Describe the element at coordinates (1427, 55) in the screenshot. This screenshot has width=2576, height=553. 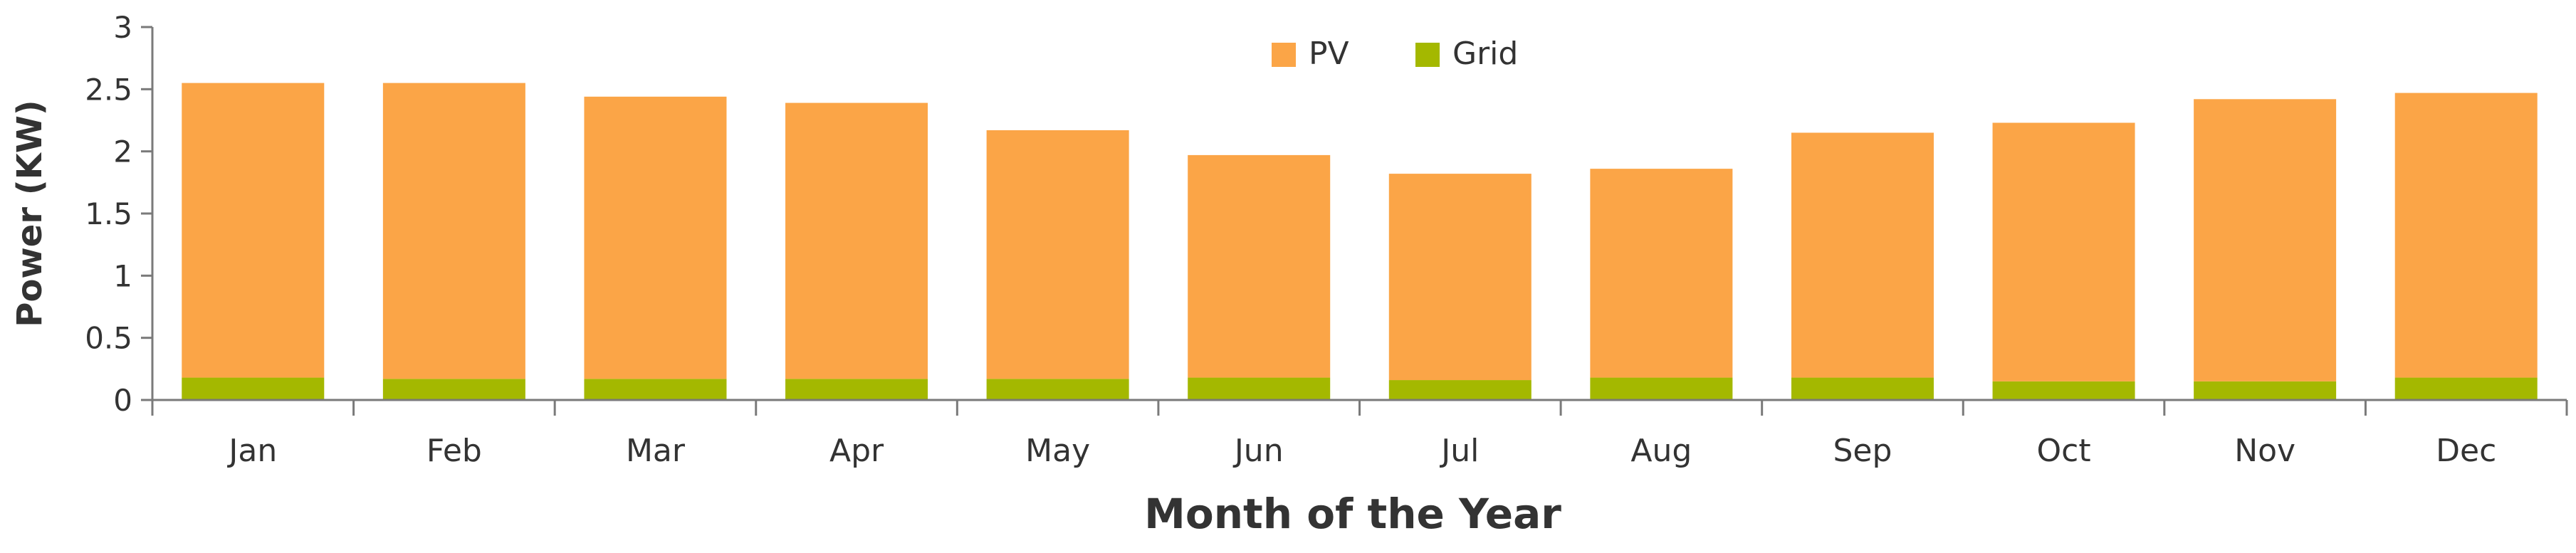
I see `legend-swatch-grid` at that location.